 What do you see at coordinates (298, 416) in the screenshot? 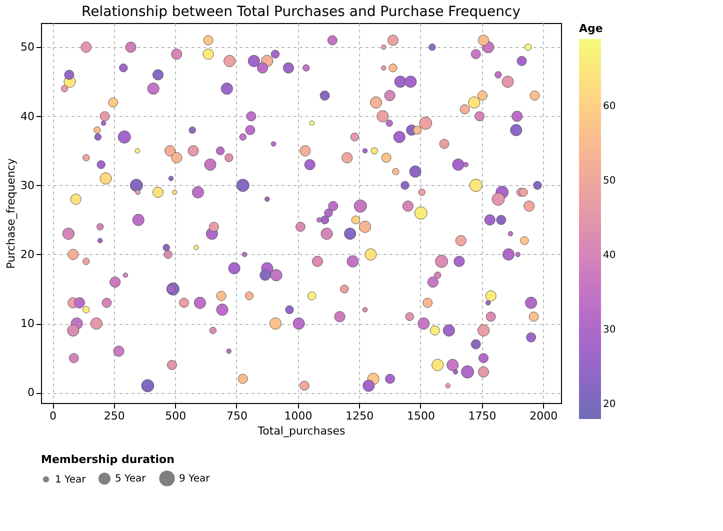
I see `x-tick-label: 1000` at bounding box center [298, 416].